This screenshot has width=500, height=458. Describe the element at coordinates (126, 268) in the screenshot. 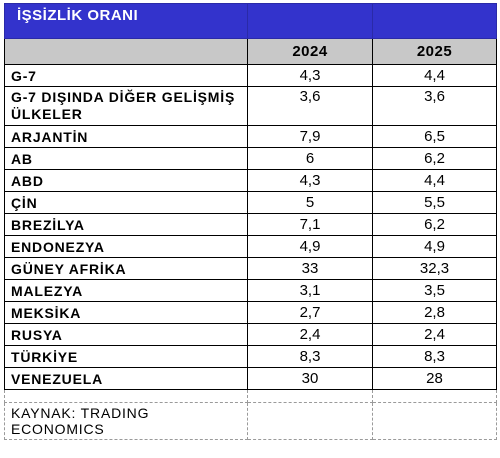

I see `country-name-cell: GÜNEY AFRİKA` at that location.